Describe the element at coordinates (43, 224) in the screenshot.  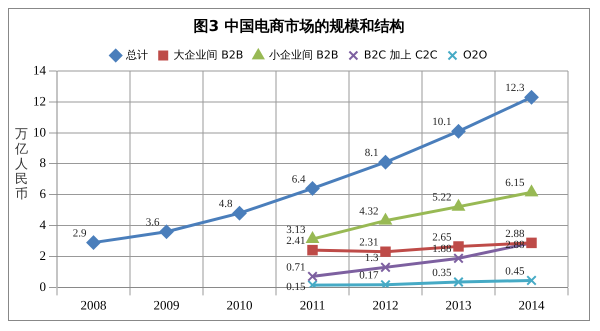
I see `y-tick-label: 4` at that location.